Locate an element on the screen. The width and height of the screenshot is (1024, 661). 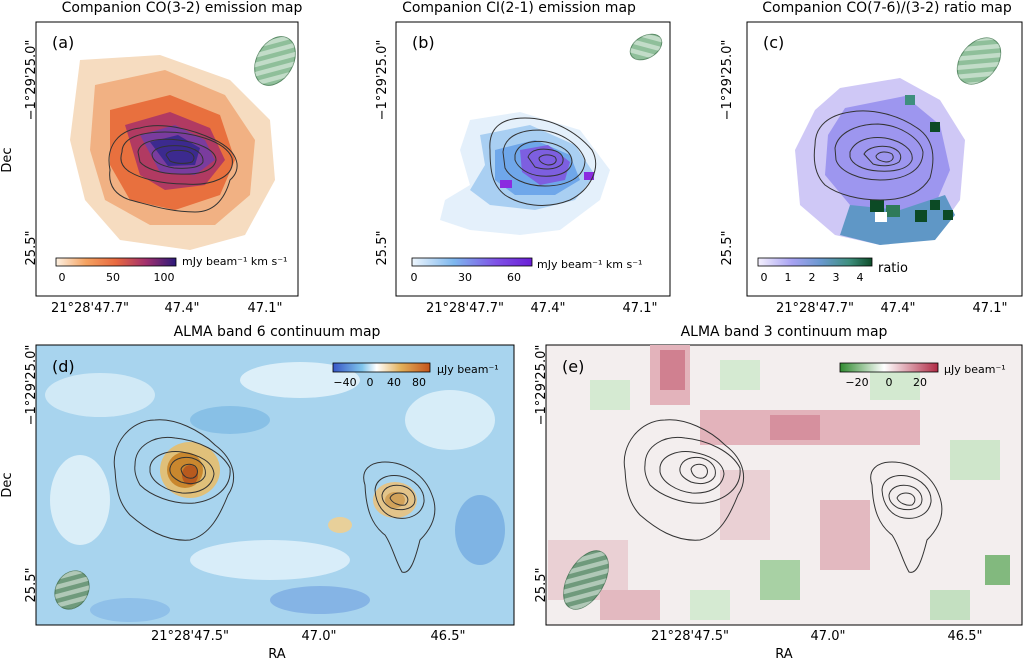
colorbar: 0 50 100 mJy beam⁻¹ km s⁻¹ is located at coordinates (171, 269).